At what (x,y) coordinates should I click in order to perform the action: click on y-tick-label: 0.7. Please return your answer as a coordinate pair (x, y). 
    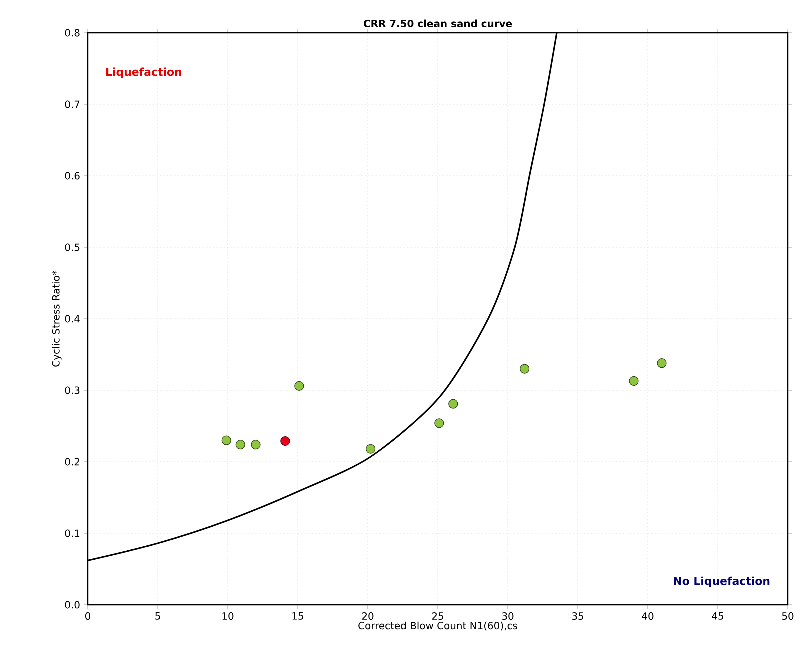
    Looking at the image, I should click on (72, 104).